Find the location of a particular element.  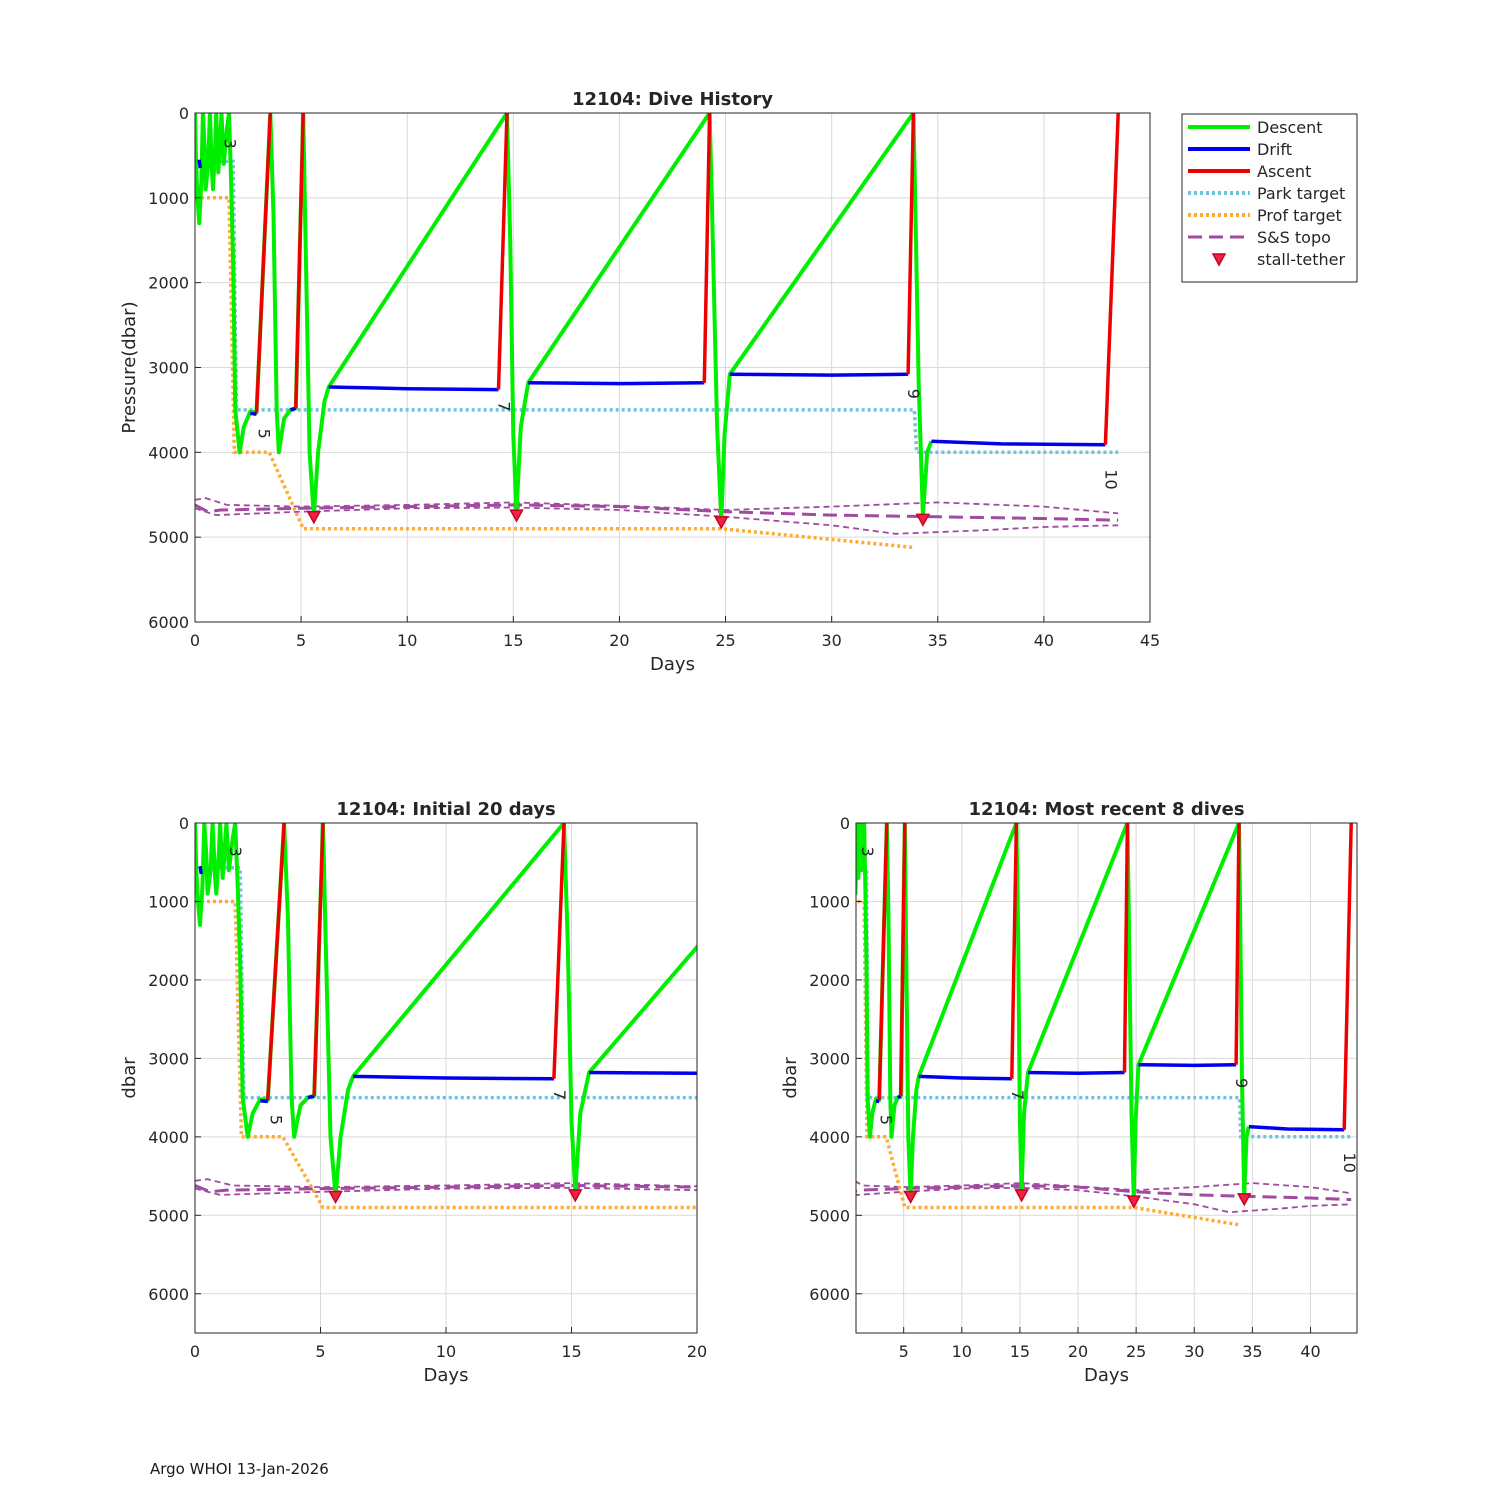

legend-label: Drift is located at coordinates (1274, 149).